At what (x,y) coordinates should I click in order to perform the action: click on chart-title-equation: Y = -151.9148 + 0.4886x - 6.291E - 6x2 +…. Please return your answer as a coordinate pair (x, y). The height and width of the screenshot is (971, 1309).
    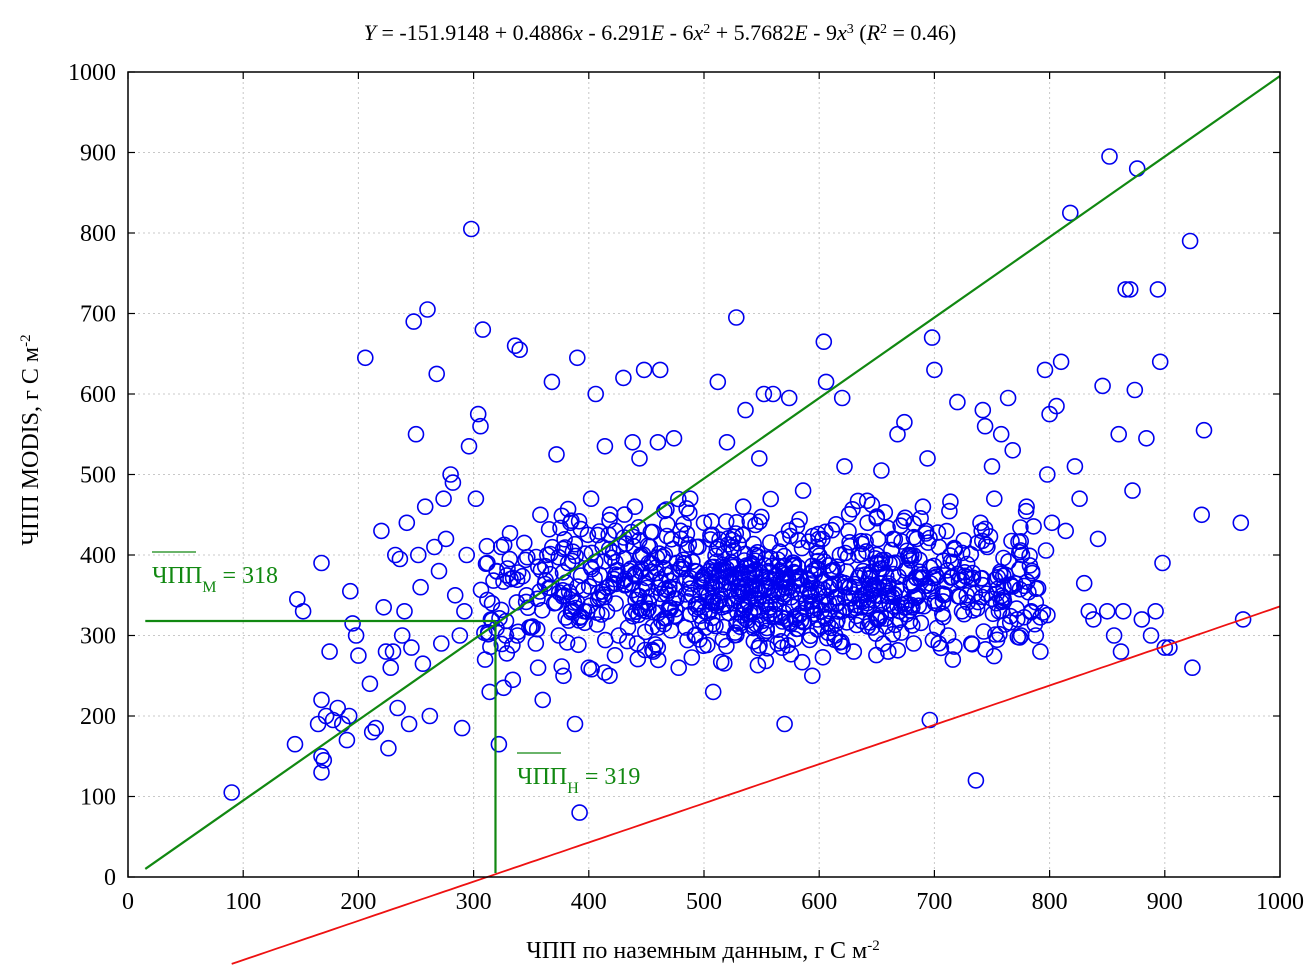
    Looking at the image, I should click on (660, 32).